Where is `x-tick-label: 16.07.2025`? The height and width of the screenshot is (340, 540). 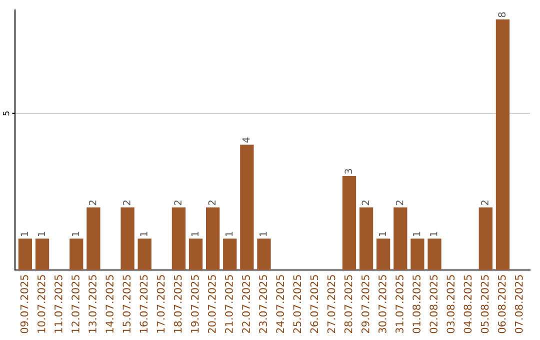
x-tick-label: 16.07.2025 is located at coordinates (144, 304).